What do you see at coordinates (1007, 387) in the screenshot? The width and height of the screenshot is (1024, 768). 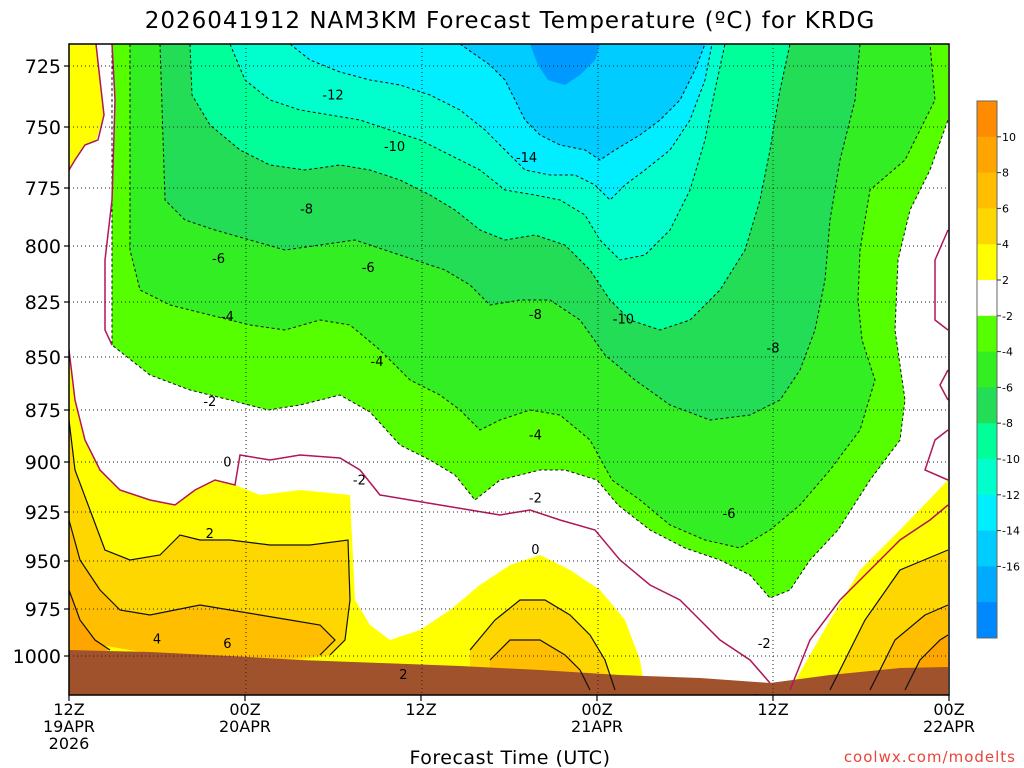 I see `colorbar-label: -6` at bounding box center [1007, 387].